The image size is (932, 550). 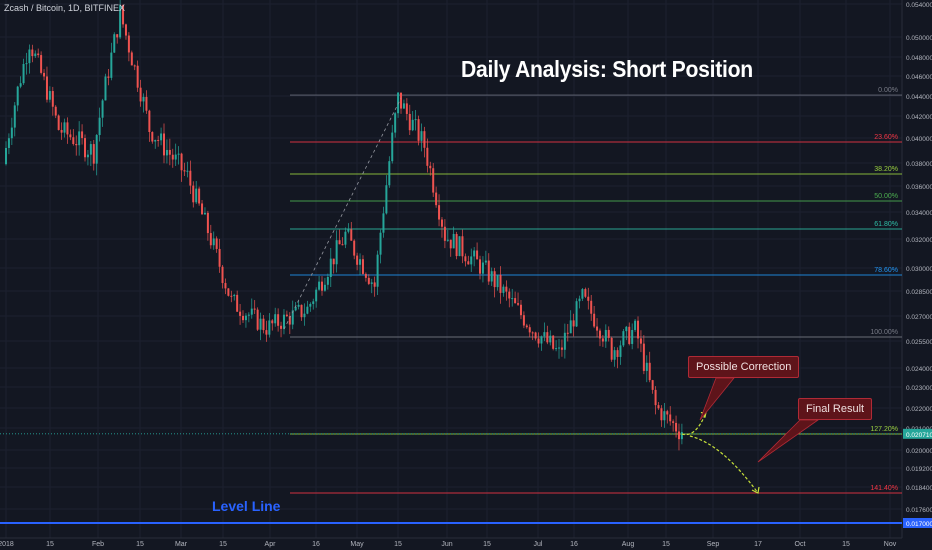 I want to click on price-tick-label: 0.019200, so click(x=919, y=469).